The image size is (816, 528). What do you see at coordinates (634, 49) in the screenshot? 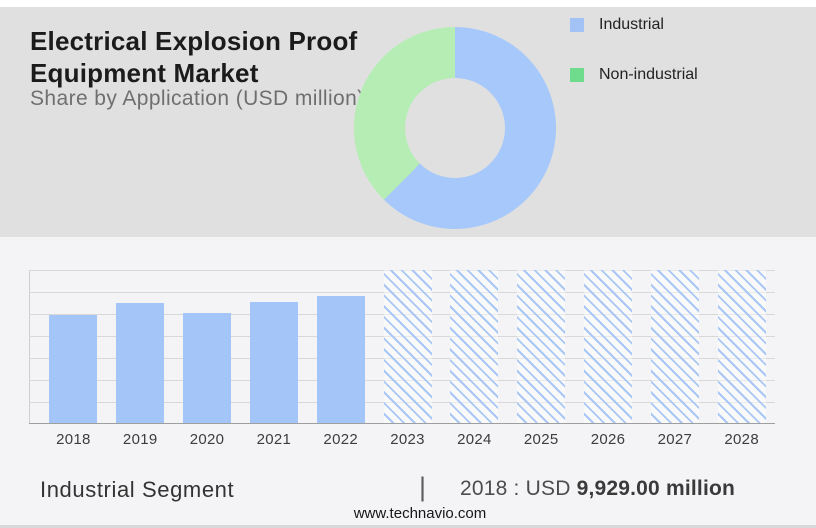
I see `legend: Industrial Non-industrial` at bounding box center [634, 49].